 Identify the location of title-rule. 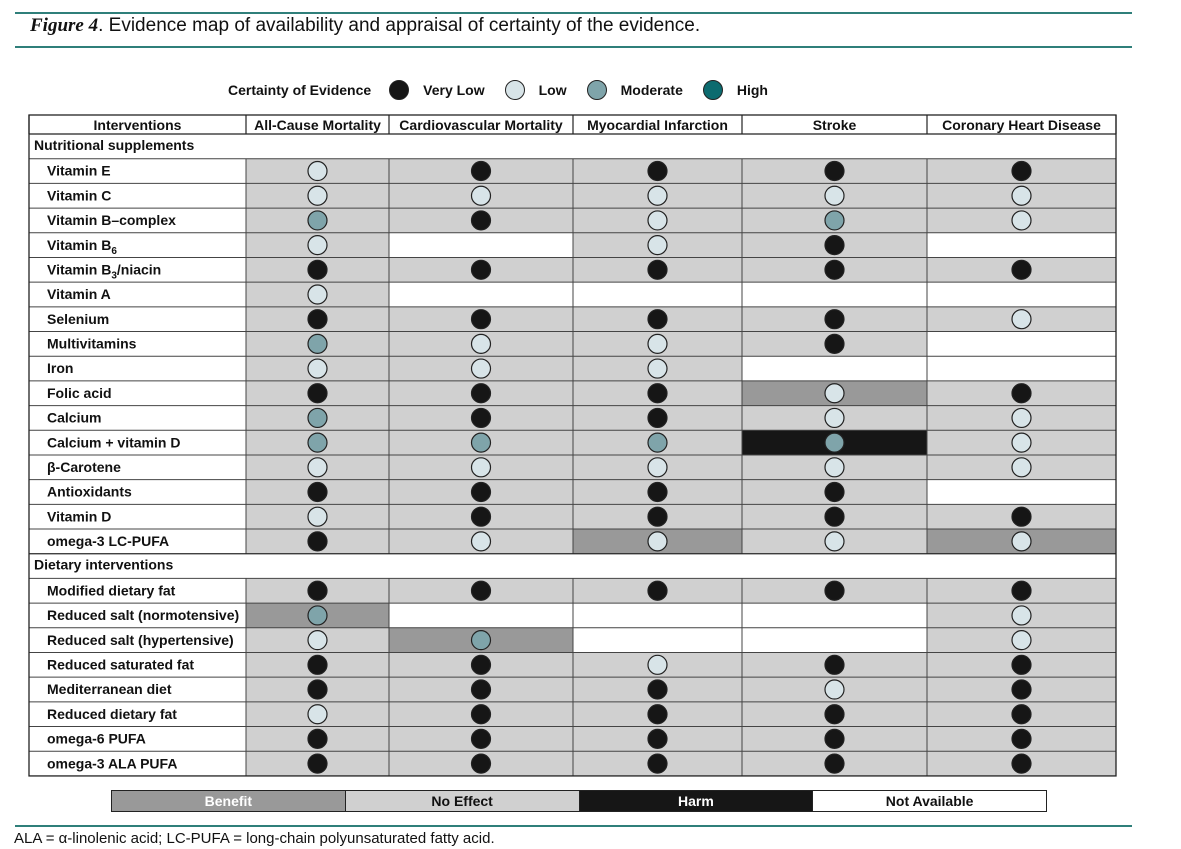
(573, 47).